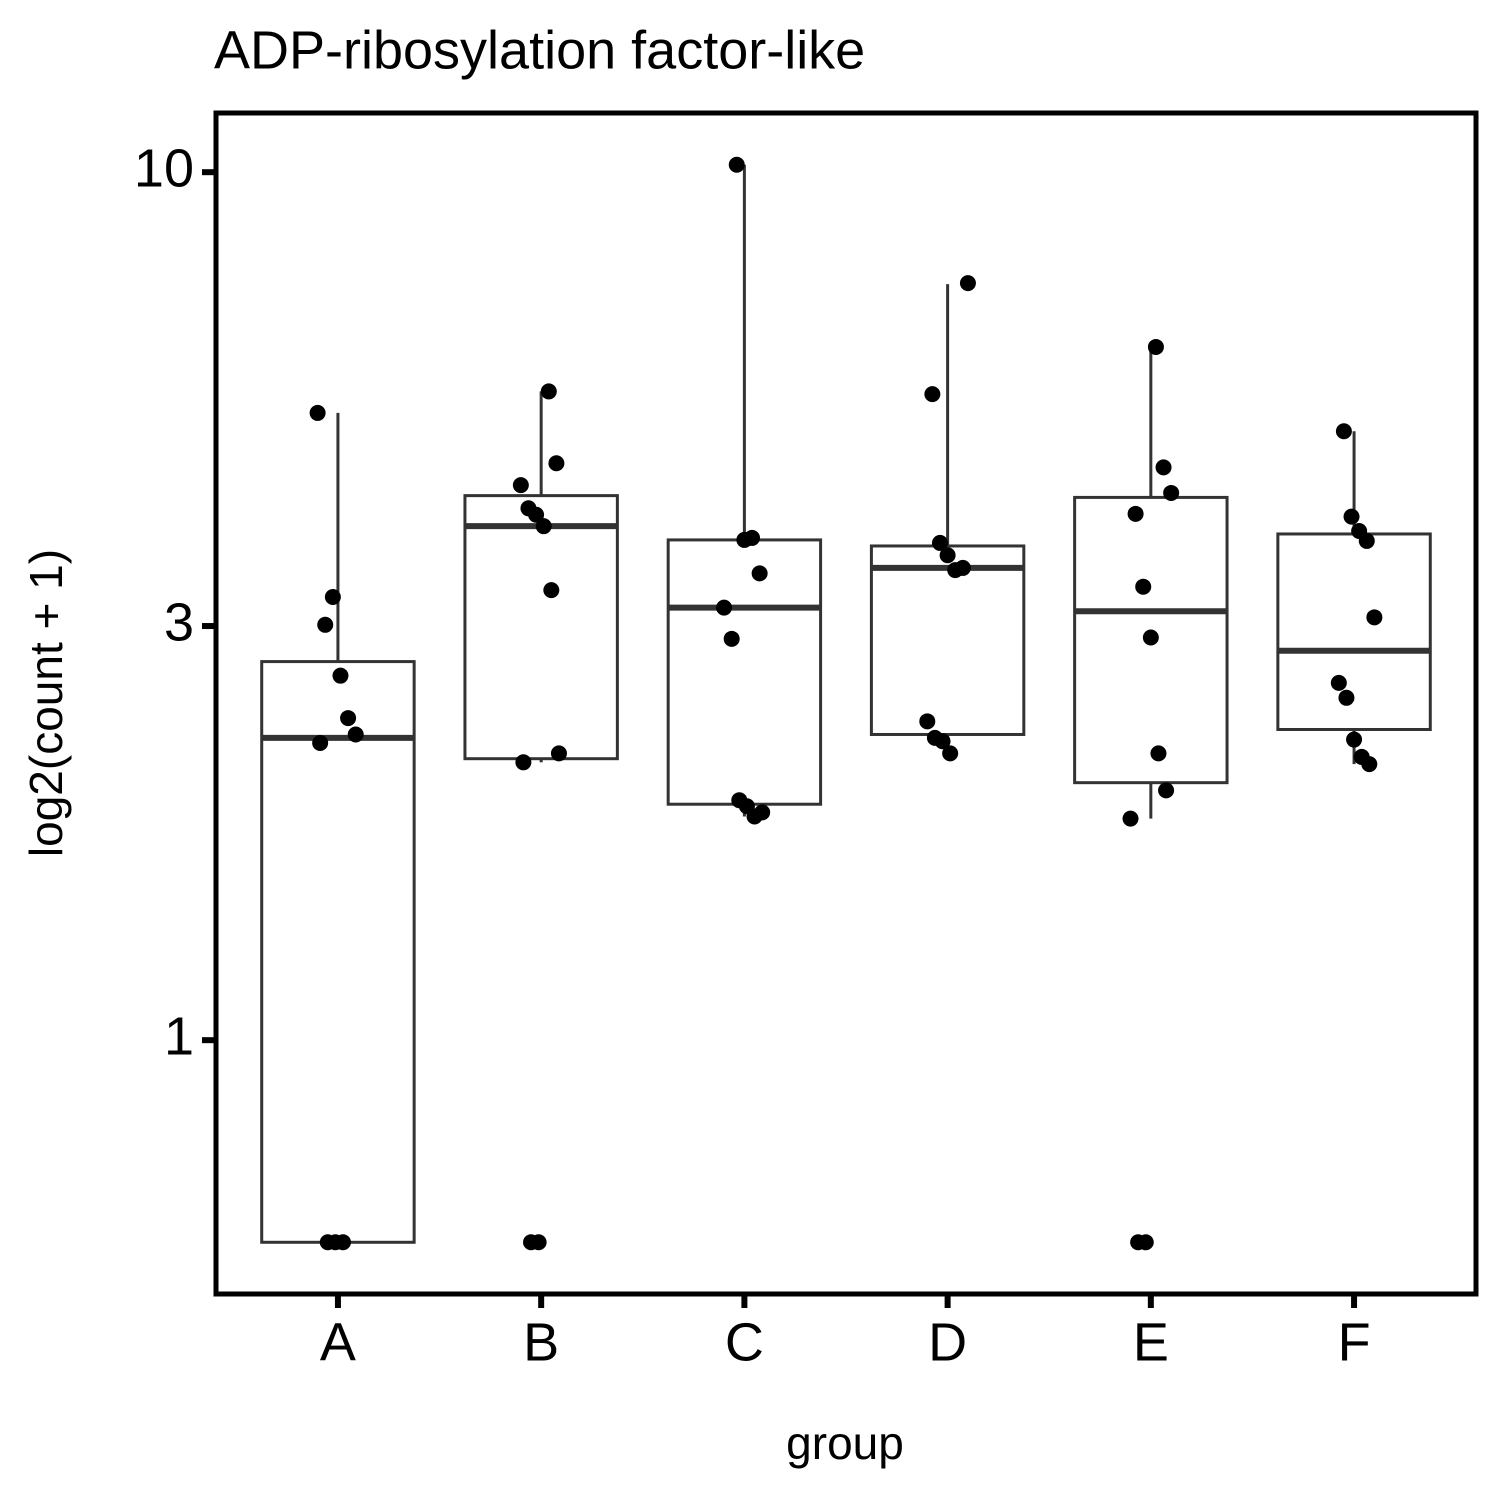  Describe the element at coordinates (164, 168) in the screenshot. I see `y-tick-label: 10` at that location.